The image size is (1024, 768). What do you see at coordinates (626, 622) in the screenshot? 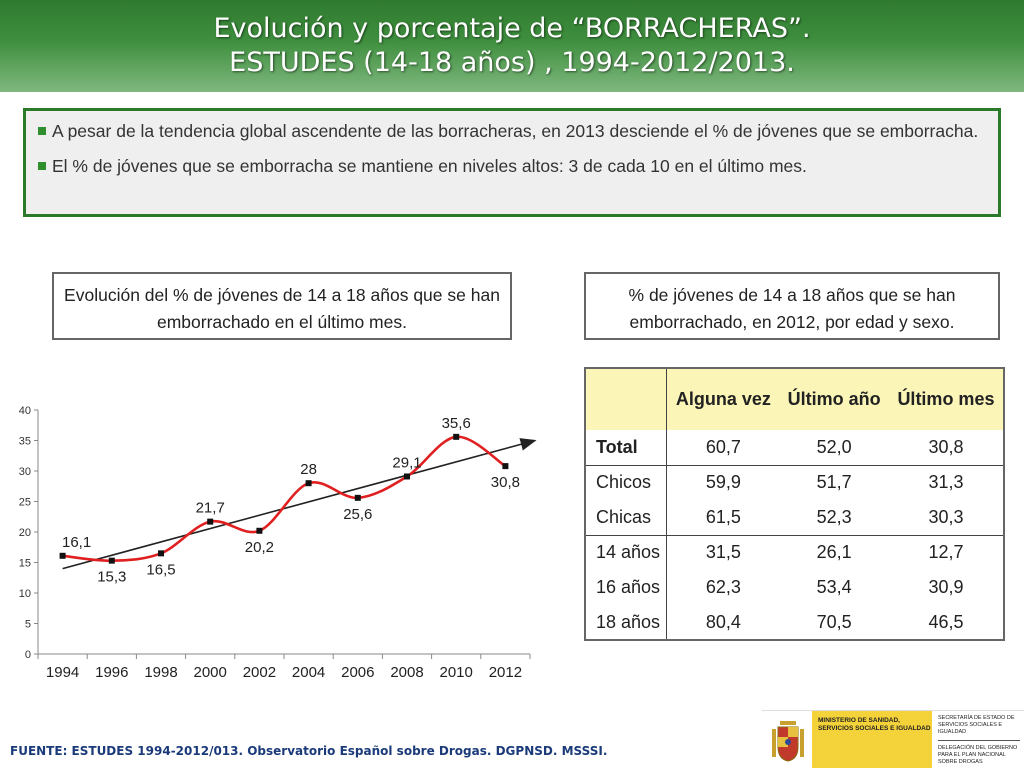
I see `table-row-label: 18 años` at bounding box center [626, 622].